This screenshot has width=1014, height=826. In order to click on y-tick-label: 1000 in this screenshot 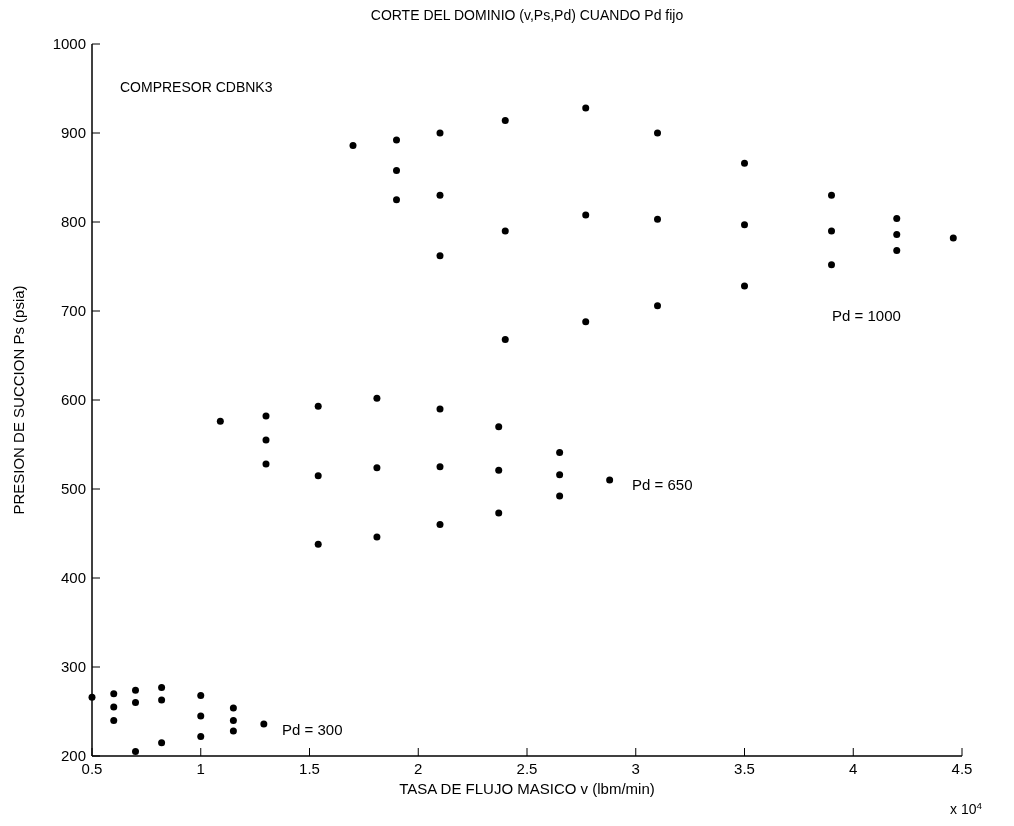, I will do `click(69, 43)`.